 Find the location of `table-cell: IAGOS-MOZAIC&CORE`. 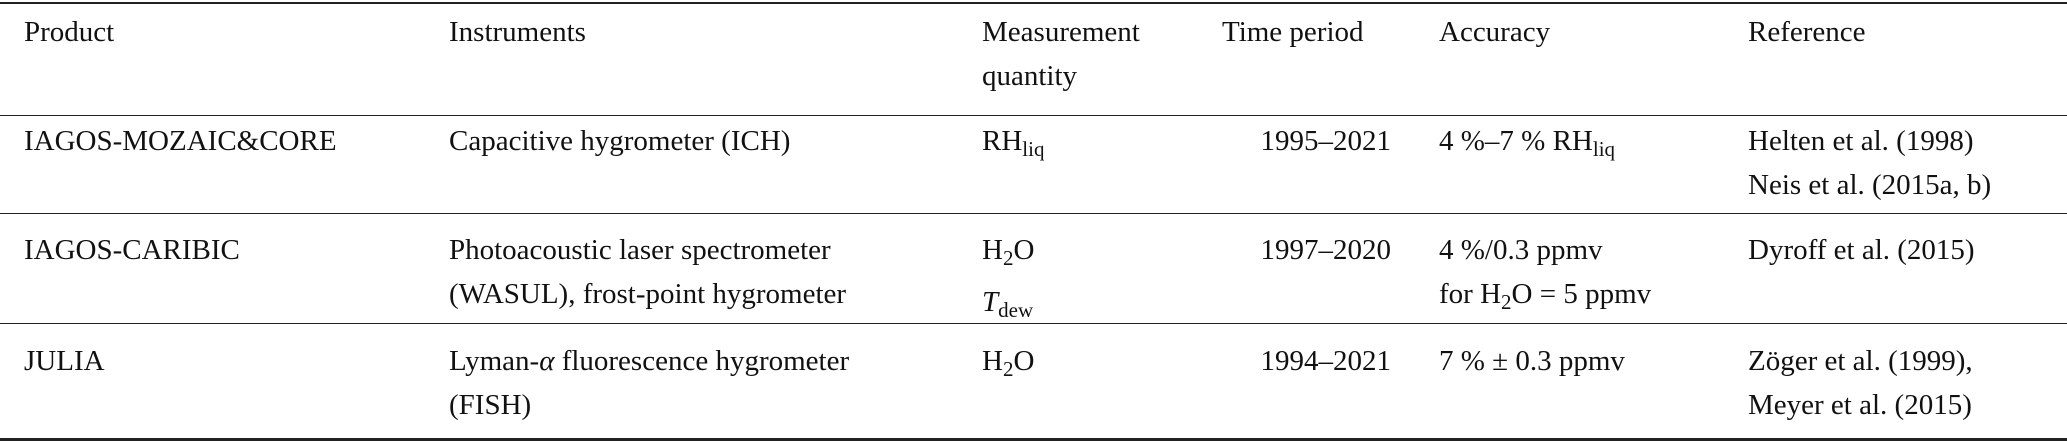

table-cell: IAGOS-MOZAIC&CORE is located at coordinates (180, 141).